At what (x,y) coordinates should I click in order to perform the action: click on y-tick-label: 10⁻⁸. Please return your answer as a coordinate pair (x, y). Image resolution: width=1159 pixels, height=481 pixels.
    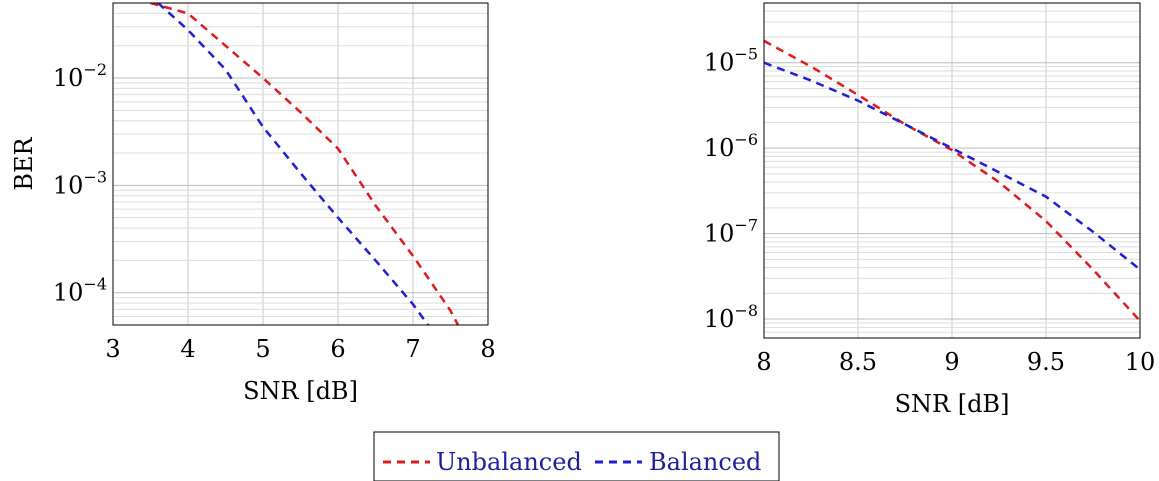
    Looking at the image, I should click on (731, 317).